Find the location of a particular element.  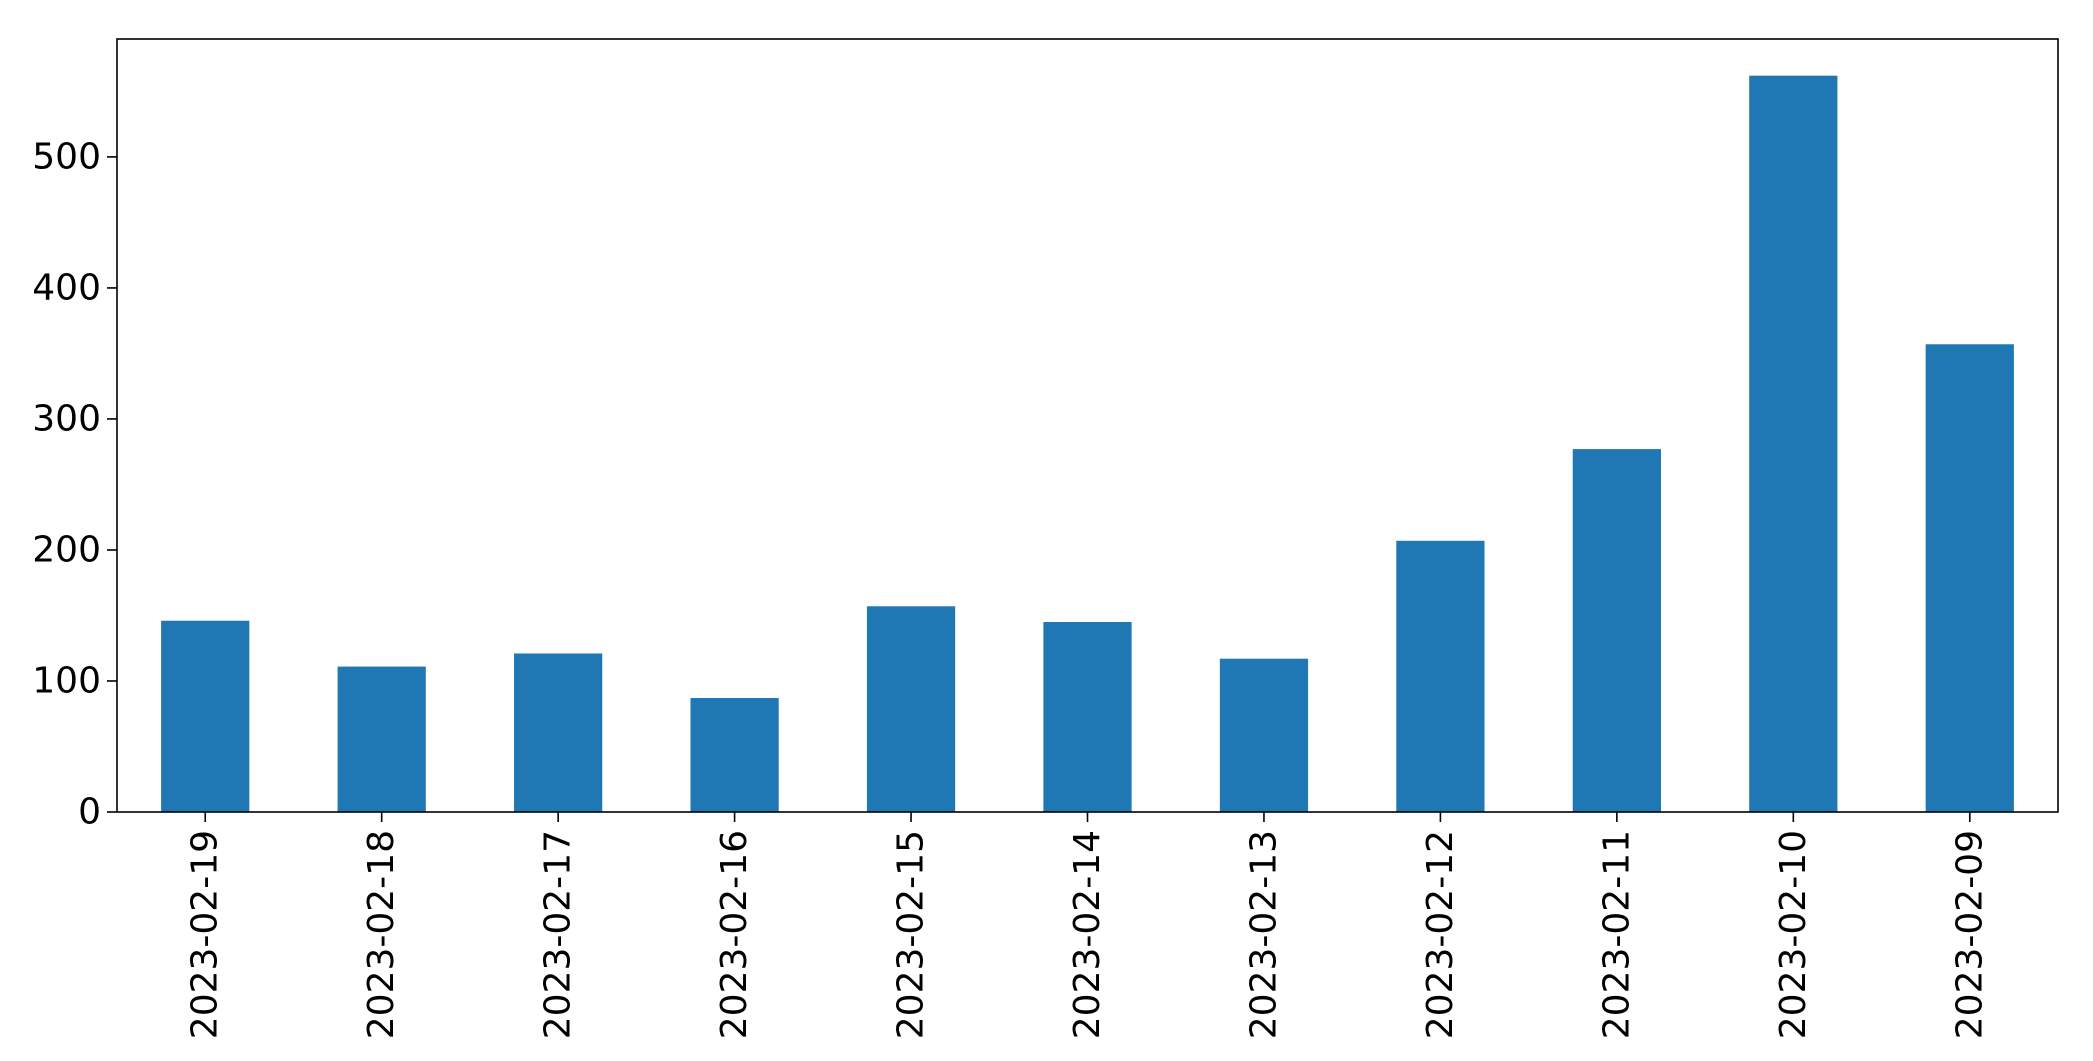

y-tick-label: 200 is located at coordinates (66, 549).